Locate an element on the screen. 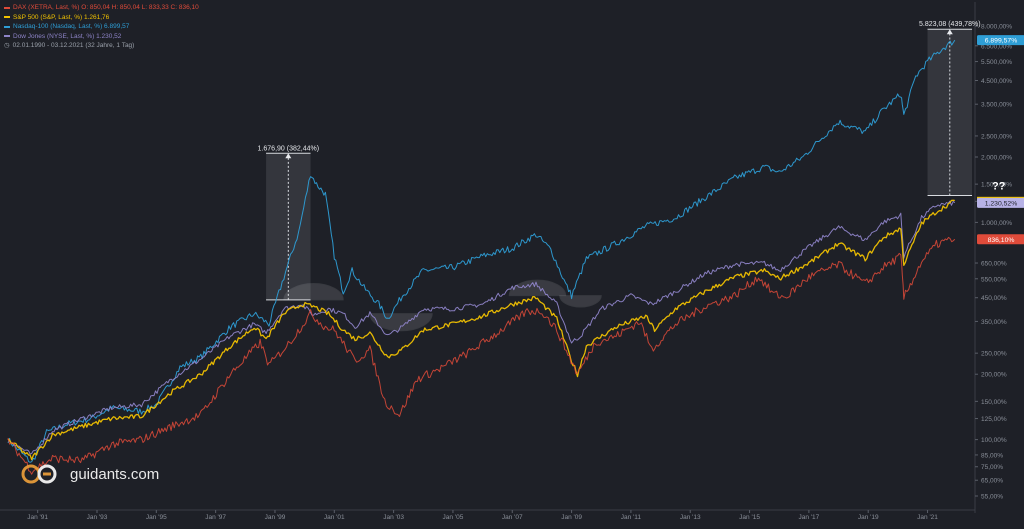  measure-2021-label: 5.823,08 (439,78%) is located at coordinates (950, 24).